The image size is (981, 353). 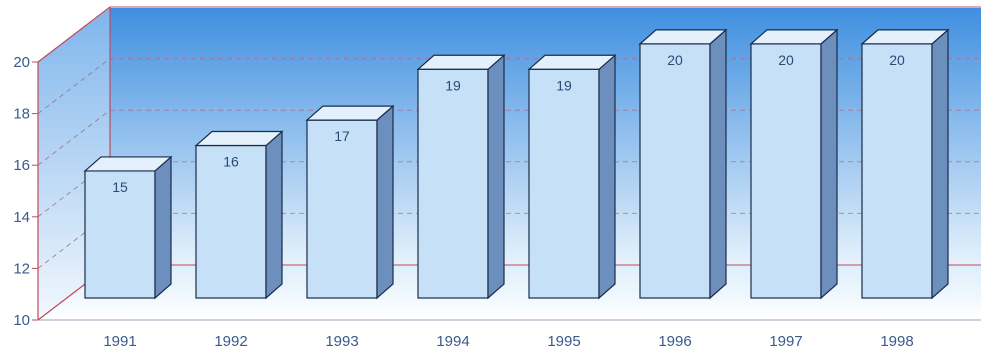 I want to click on y-tick-label: 14, so click(x=21, y=217).